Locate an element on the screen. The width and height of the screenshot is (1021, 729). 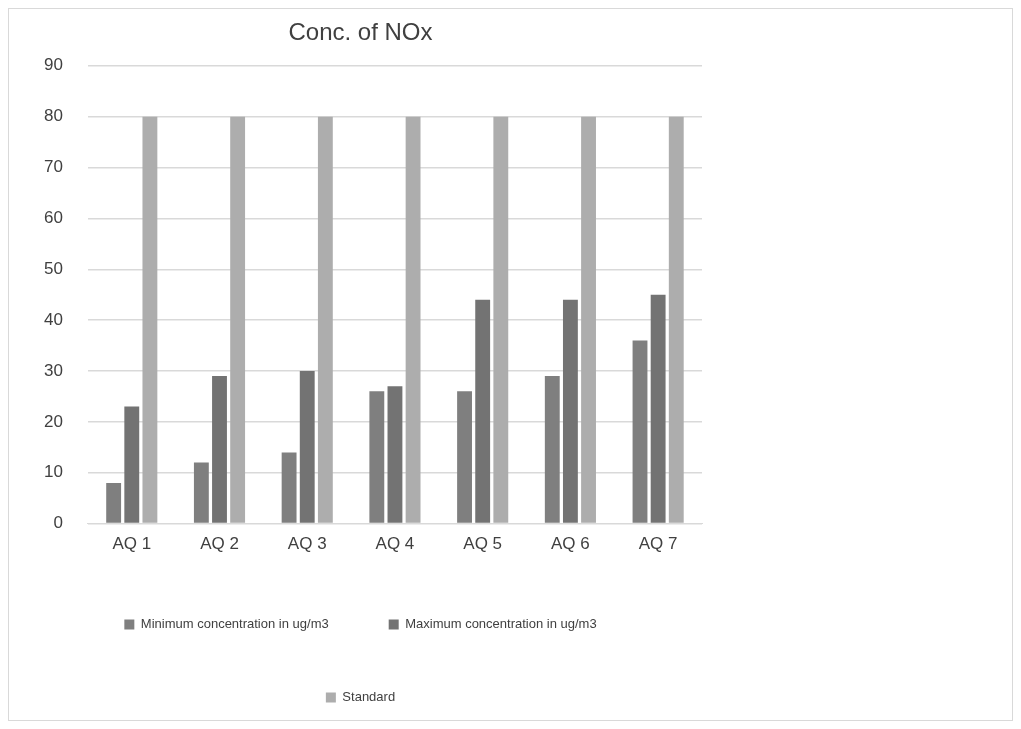
y-tick-label: 60 is located at coordinates (53, 218).